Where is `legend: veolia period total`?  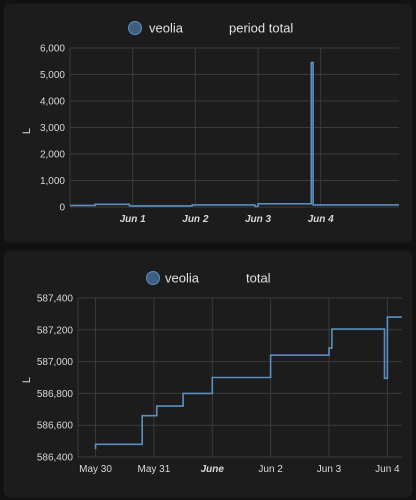
legend: veolia period total is located at coordinates (211, 28).